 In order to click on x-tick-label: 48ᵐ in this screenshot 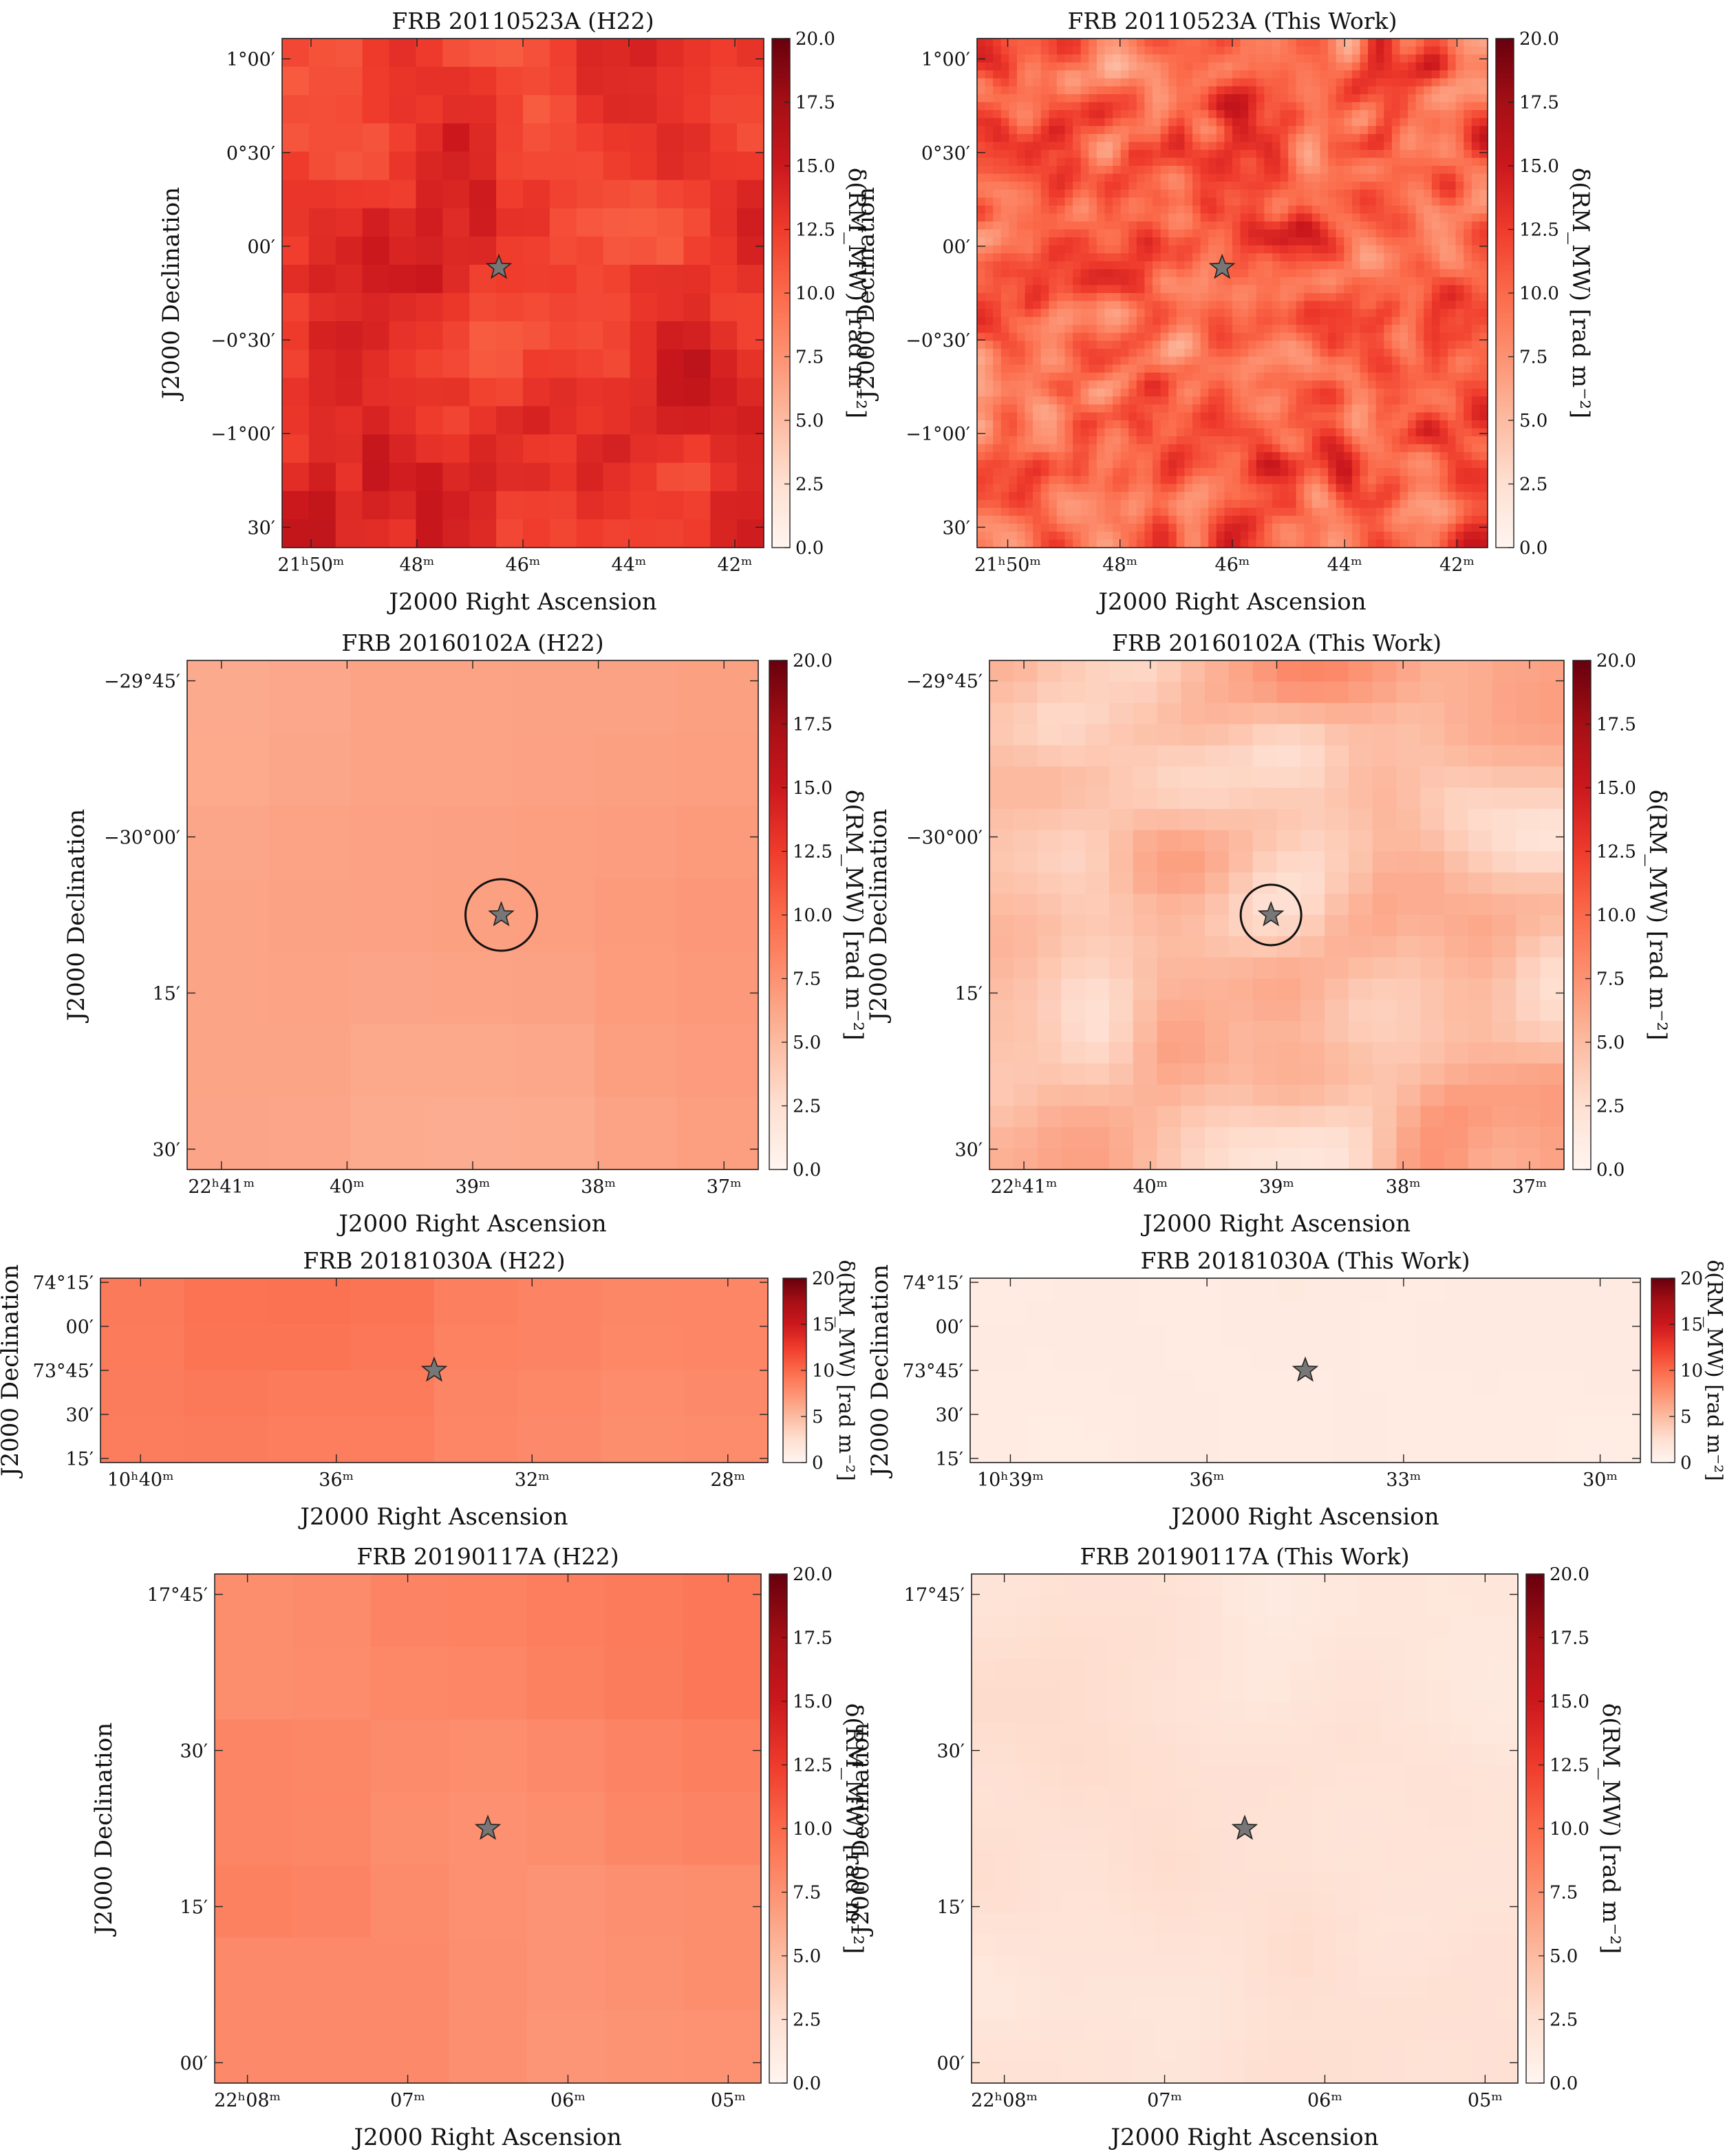, I will do `click(1119, 565)`.